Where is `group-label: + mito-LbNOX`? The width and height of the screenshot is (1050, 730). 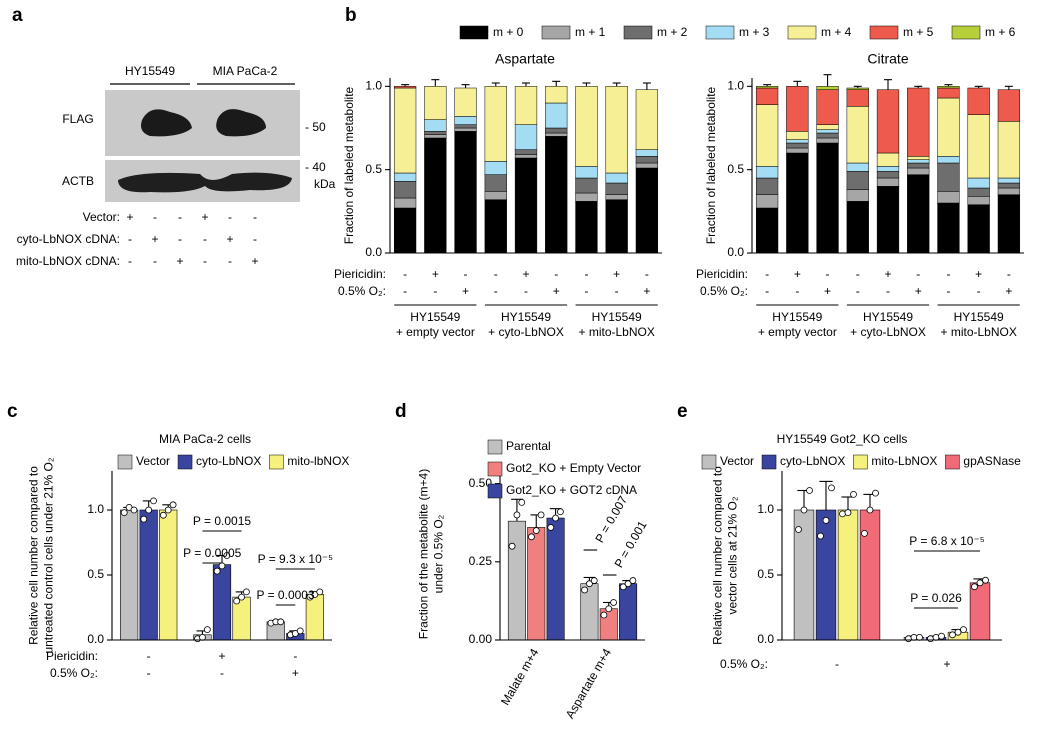 group-label: + mito-LbNOX is located at coordinates (978, 332).